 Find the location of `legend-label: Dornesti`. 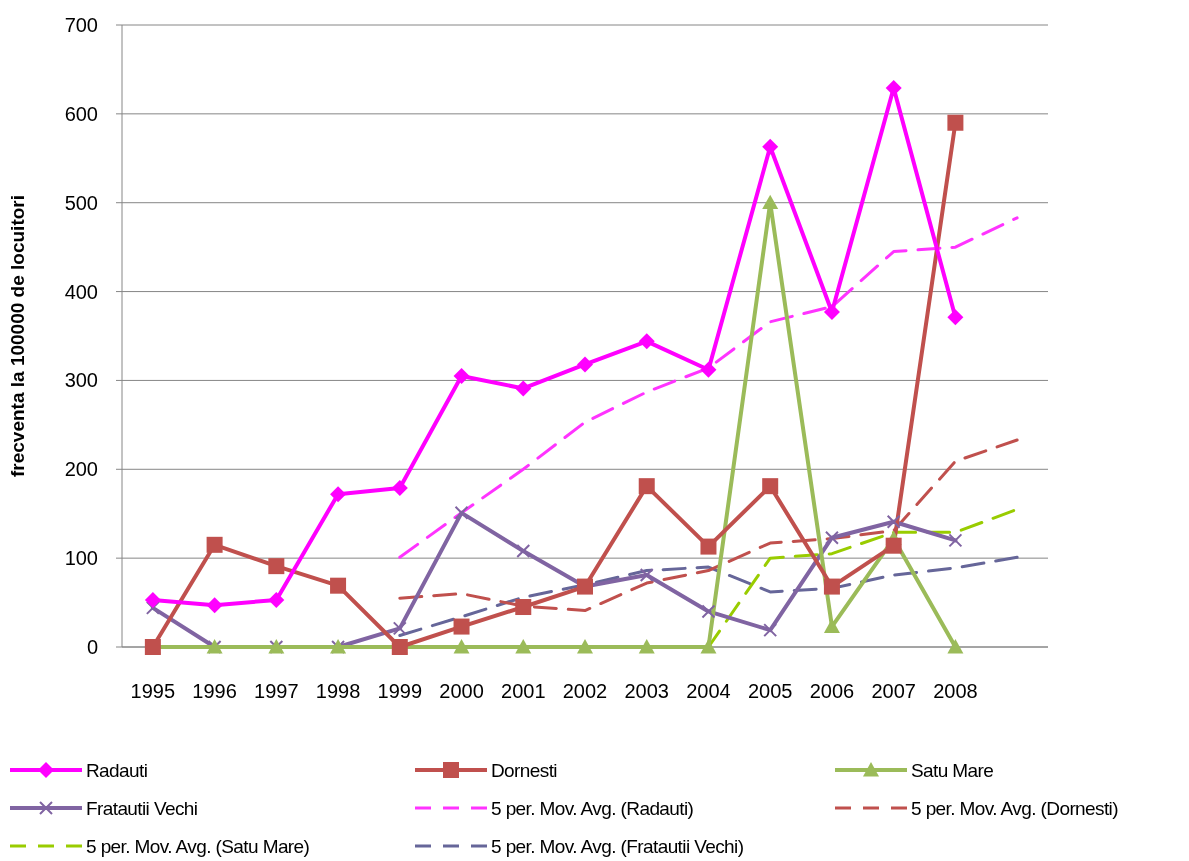

legend-label: Dornesti is located at coordinates (524, 770).